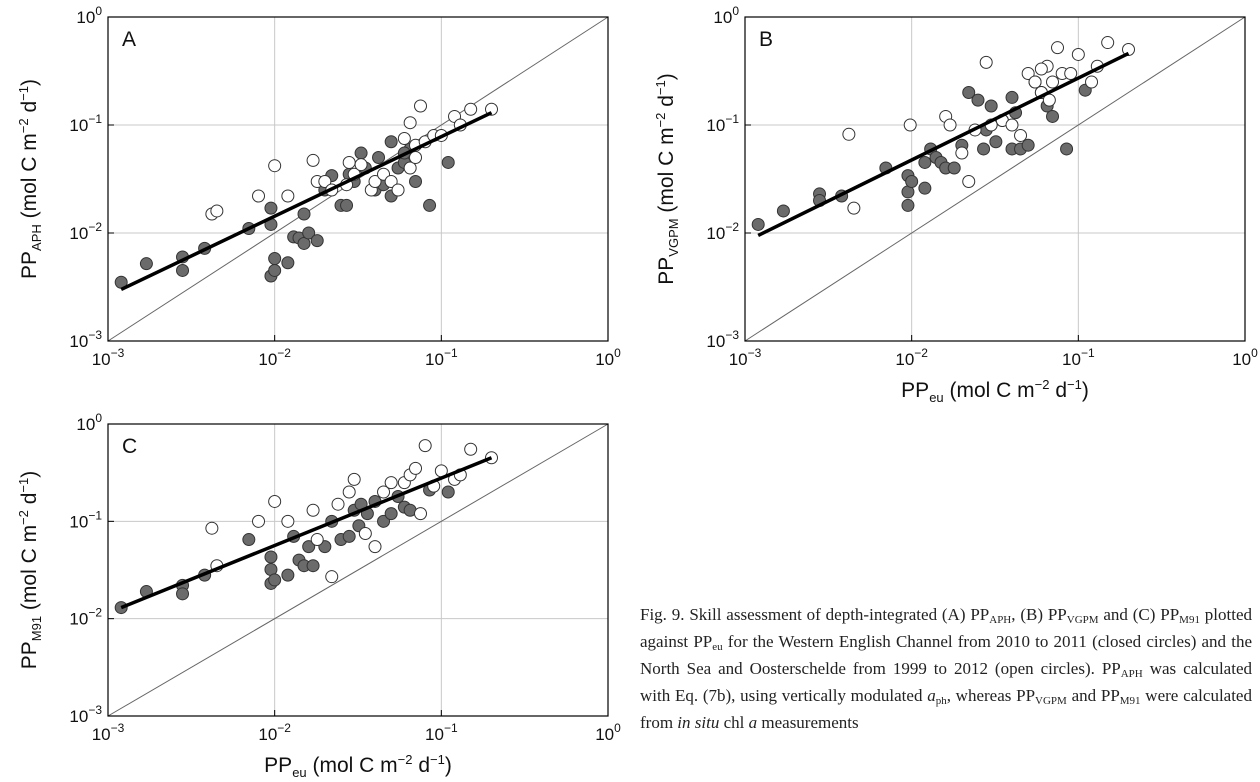  Describe the element at coordinates (915, 390) in the screenshot. I see `x-axis-label-part: PP` at that location.